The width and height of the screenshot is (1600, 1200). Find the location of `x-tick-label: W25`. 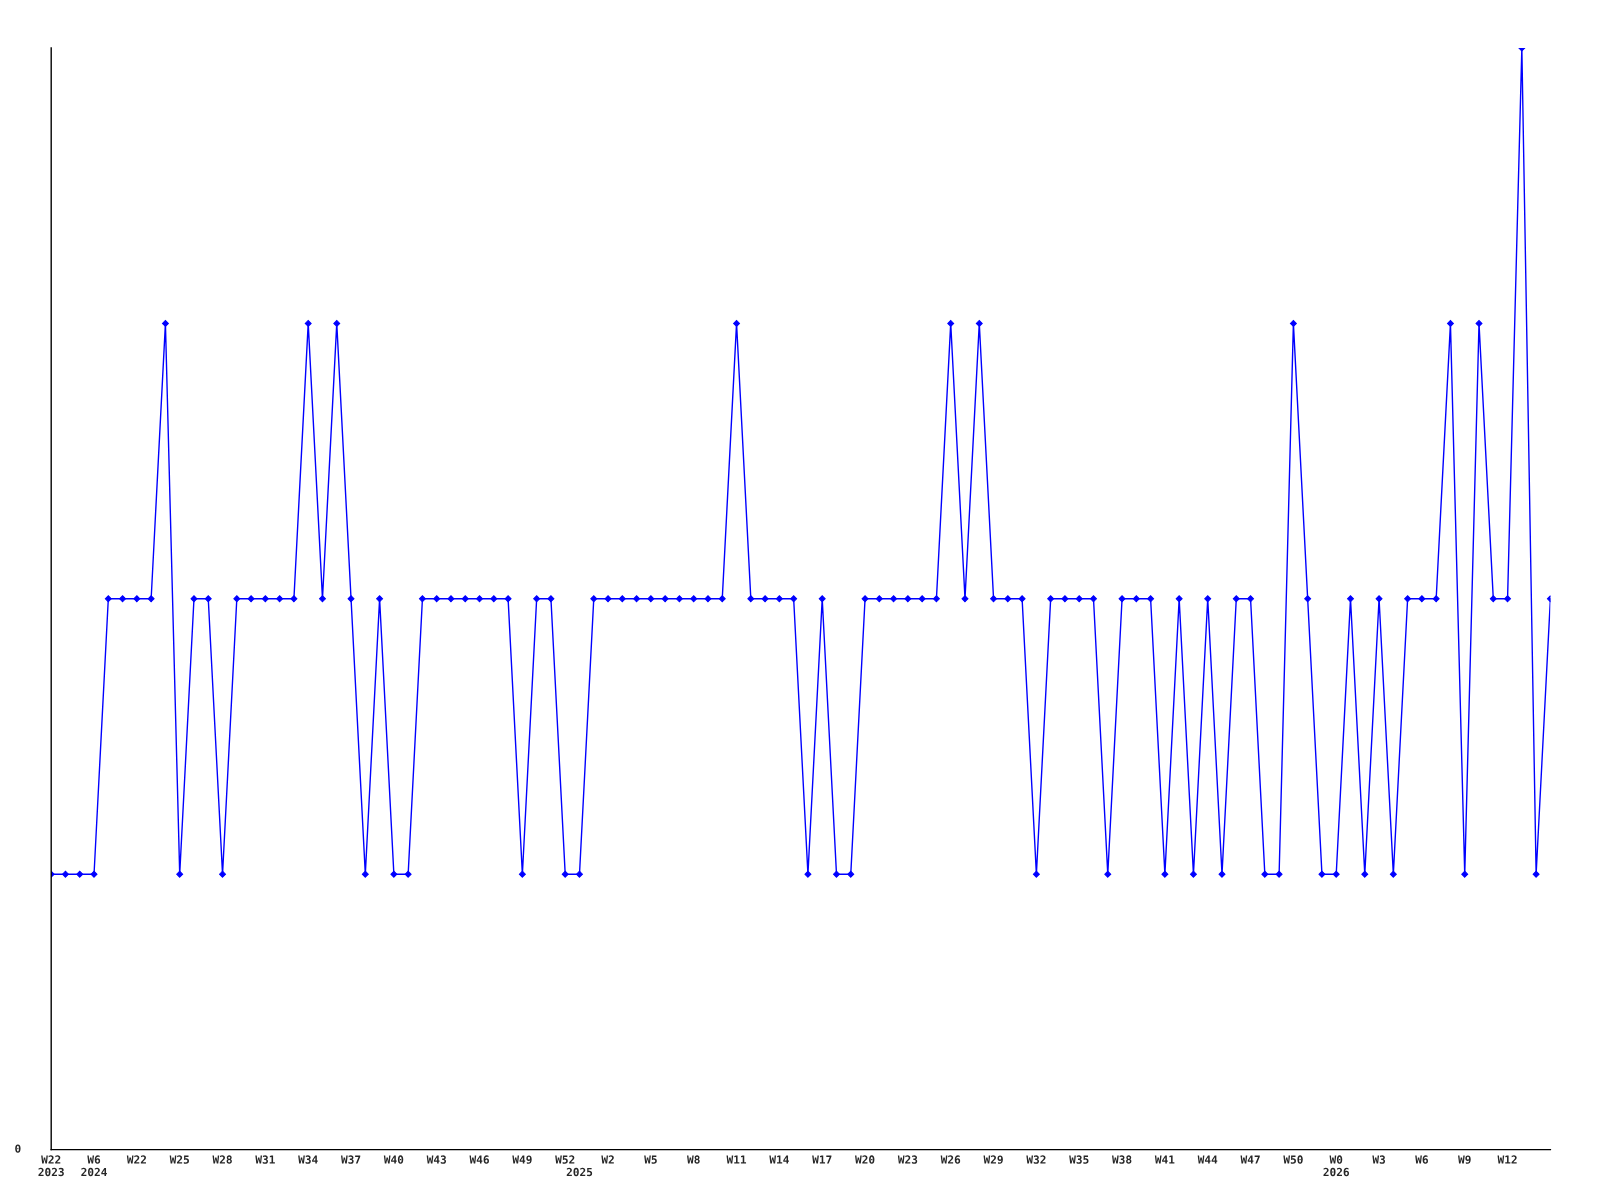

x-tick-label: W25 is located at coordinates (179, 1159).